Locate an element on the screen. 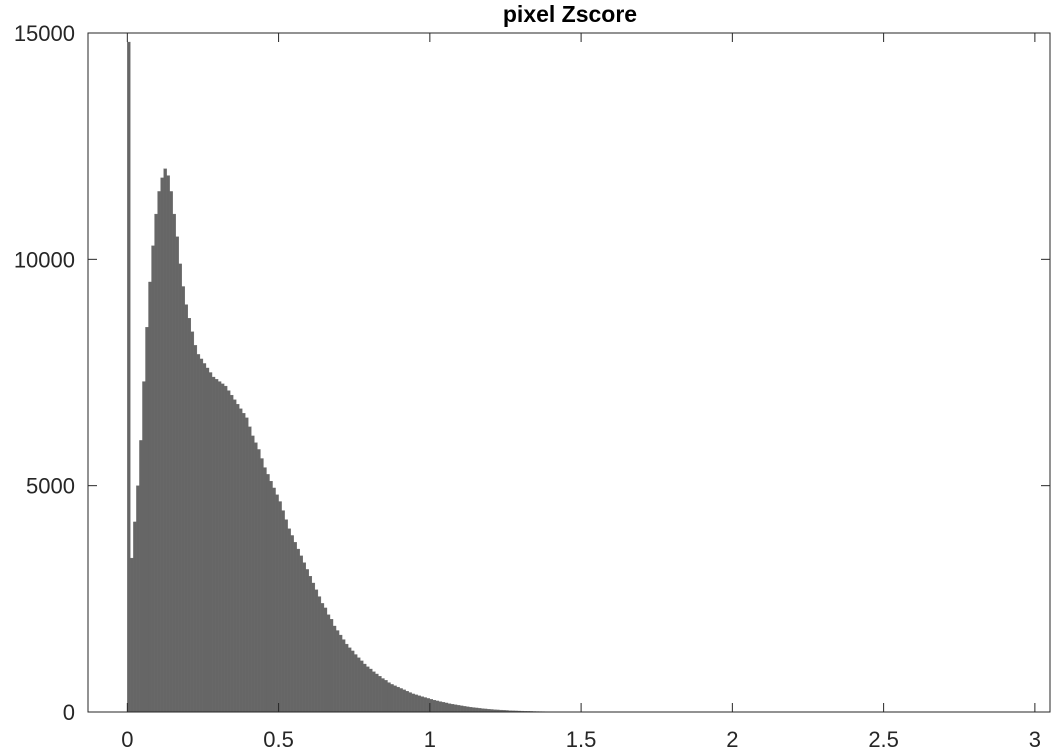 This screenshot has height=752, width=1054. y-tick-label: 5000 is located at coordinates (50, 486).